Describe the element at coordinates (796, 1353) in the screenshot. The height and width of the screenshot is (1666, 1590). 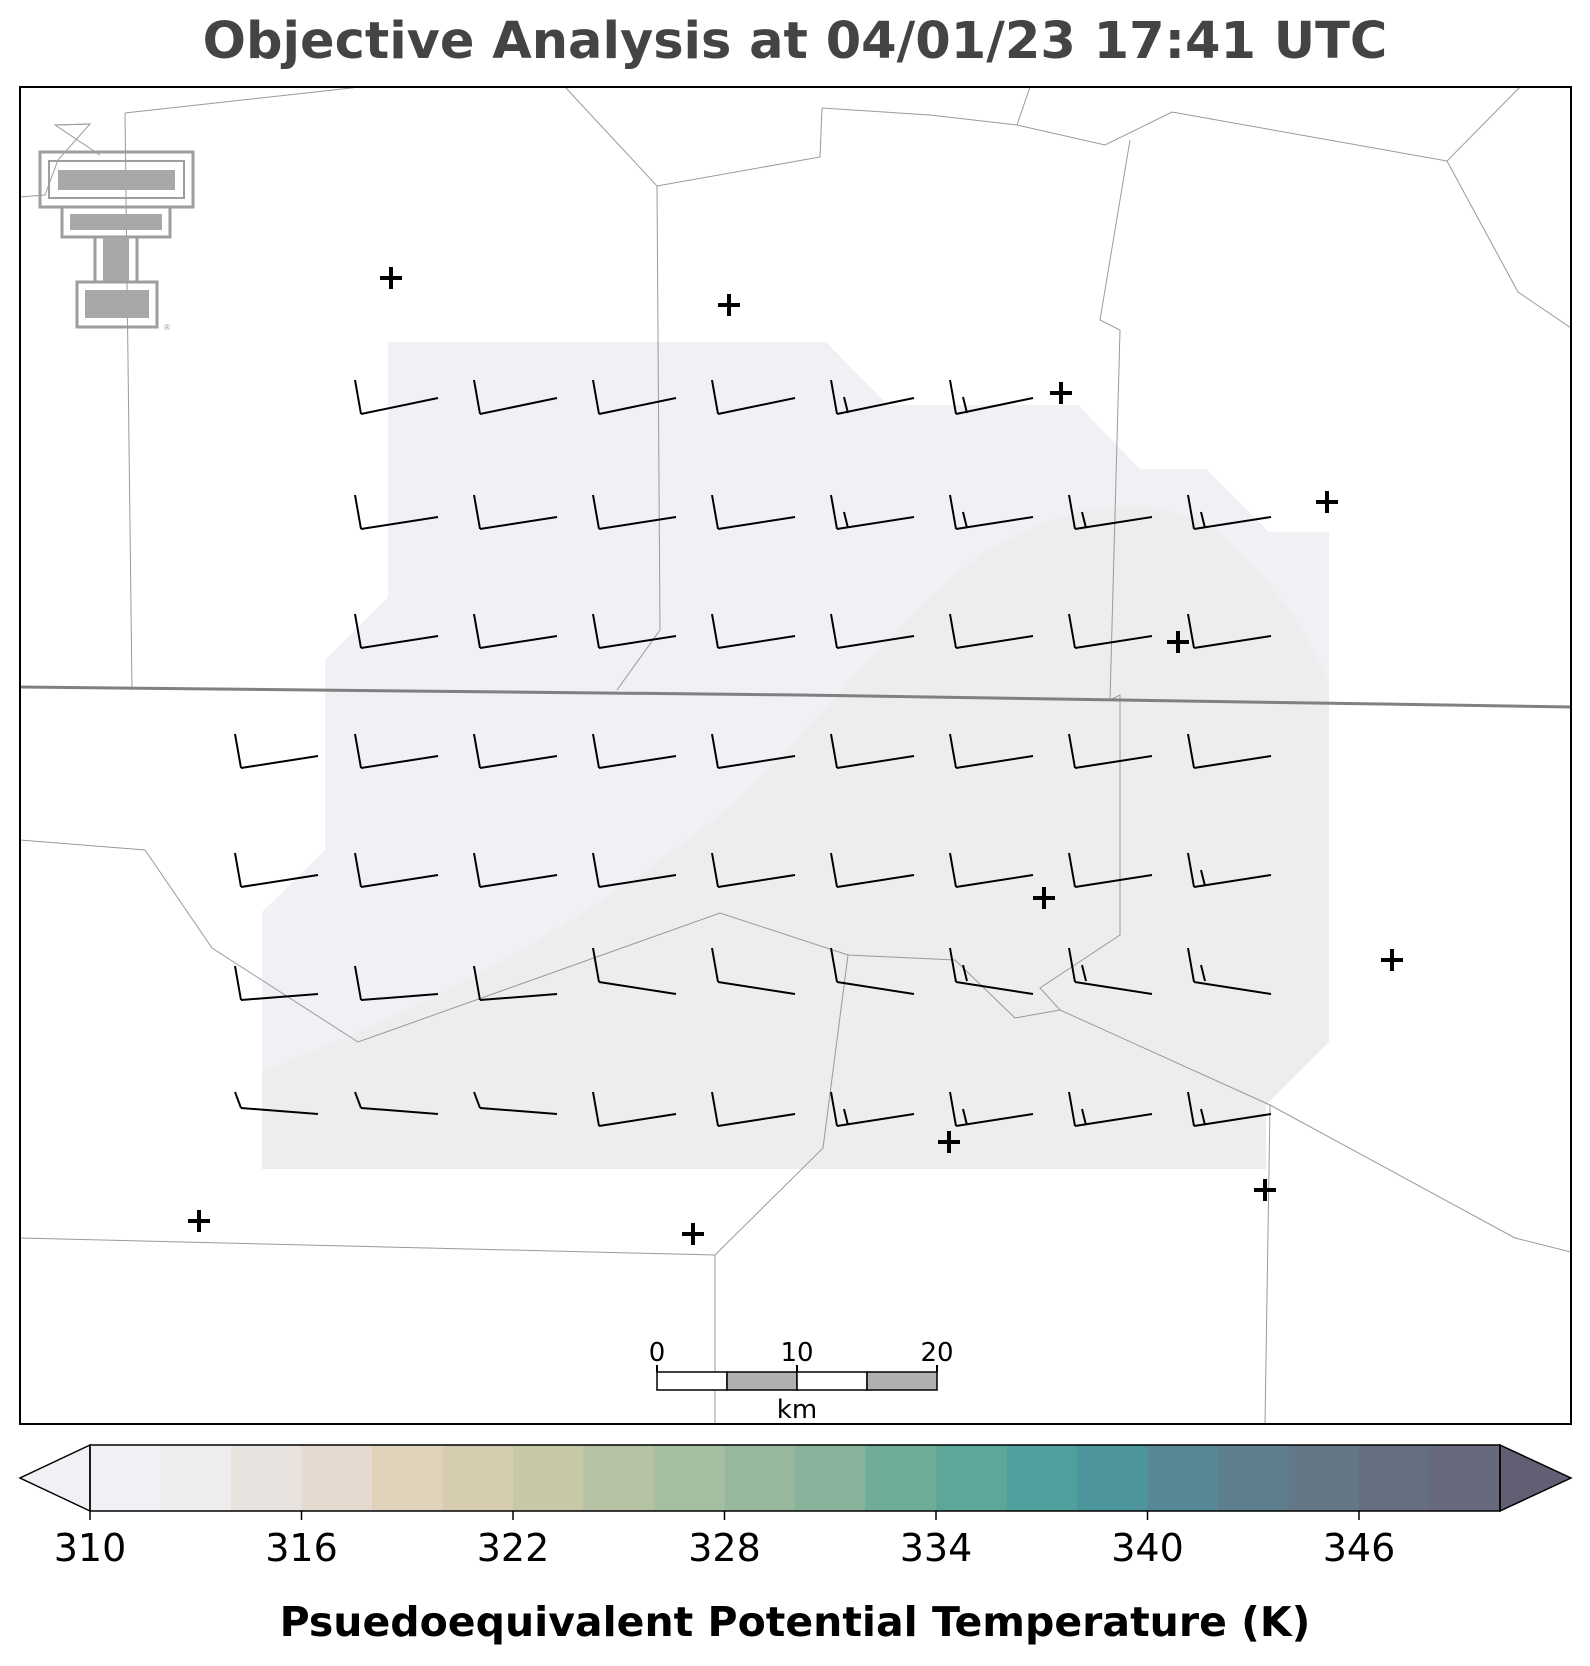
I see `scale-label-10: 10` at that location.